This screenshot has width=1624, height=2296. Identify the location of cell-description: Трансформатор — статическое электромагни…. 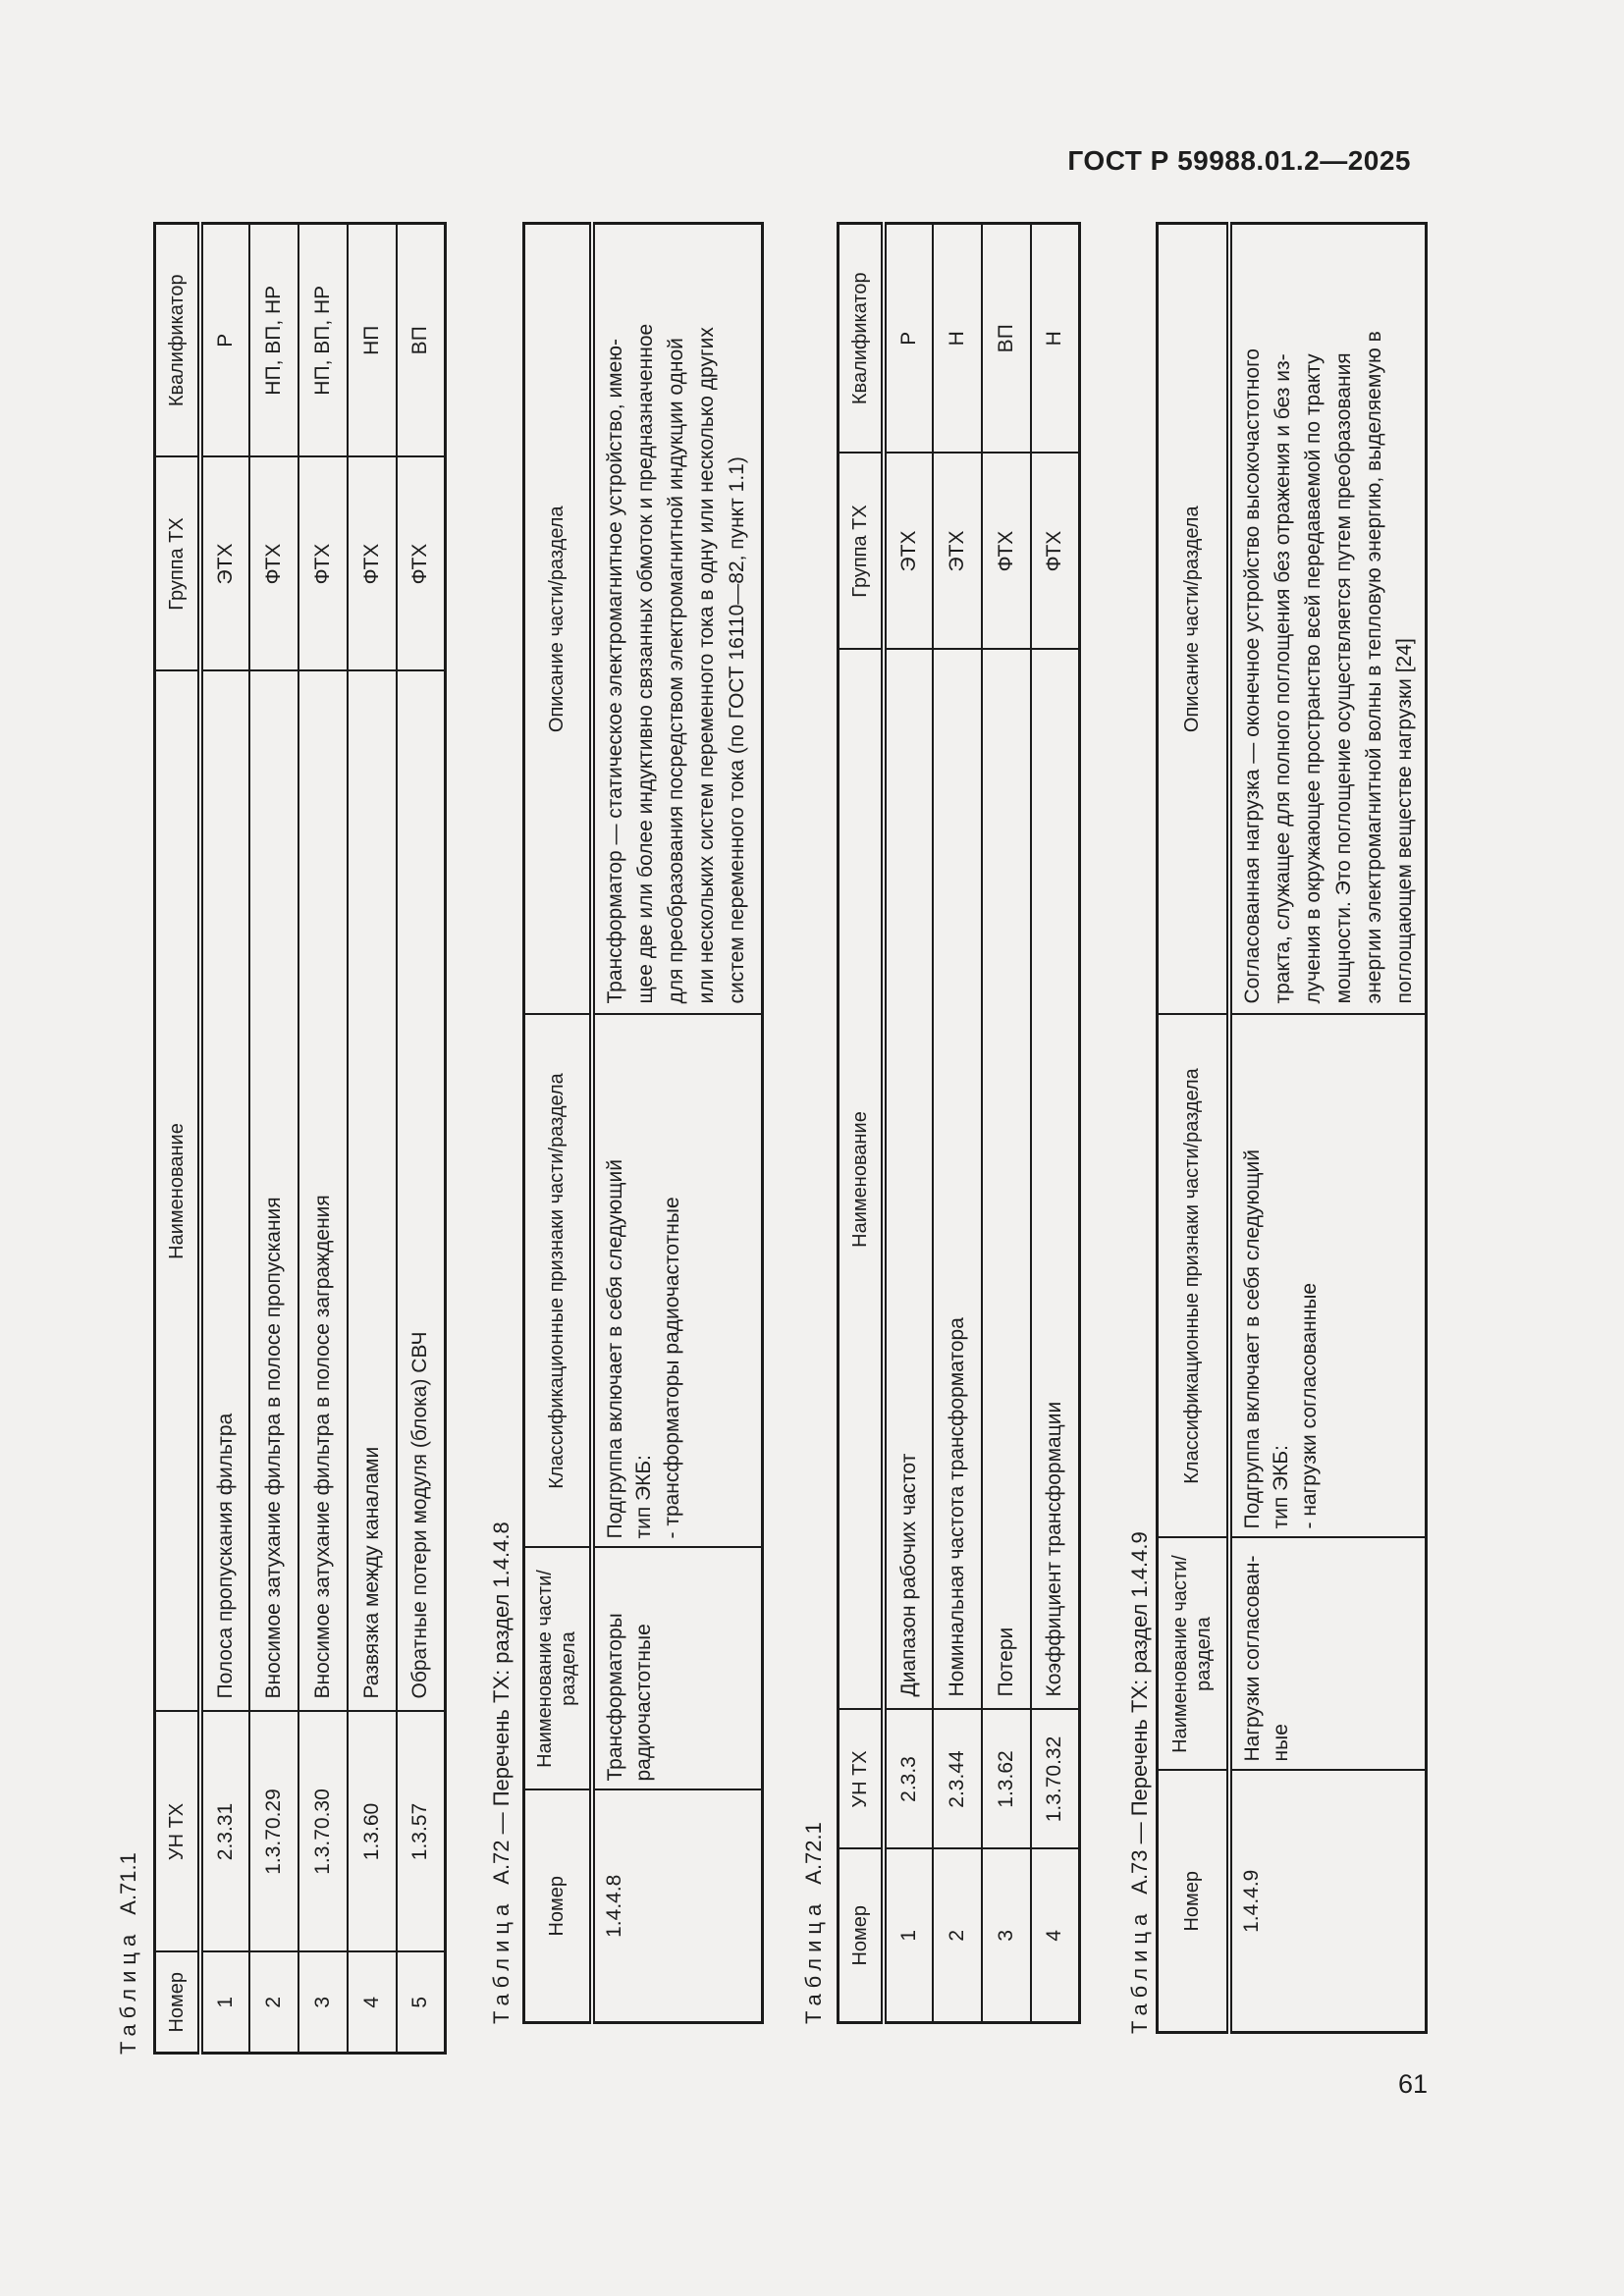
(677, 619).